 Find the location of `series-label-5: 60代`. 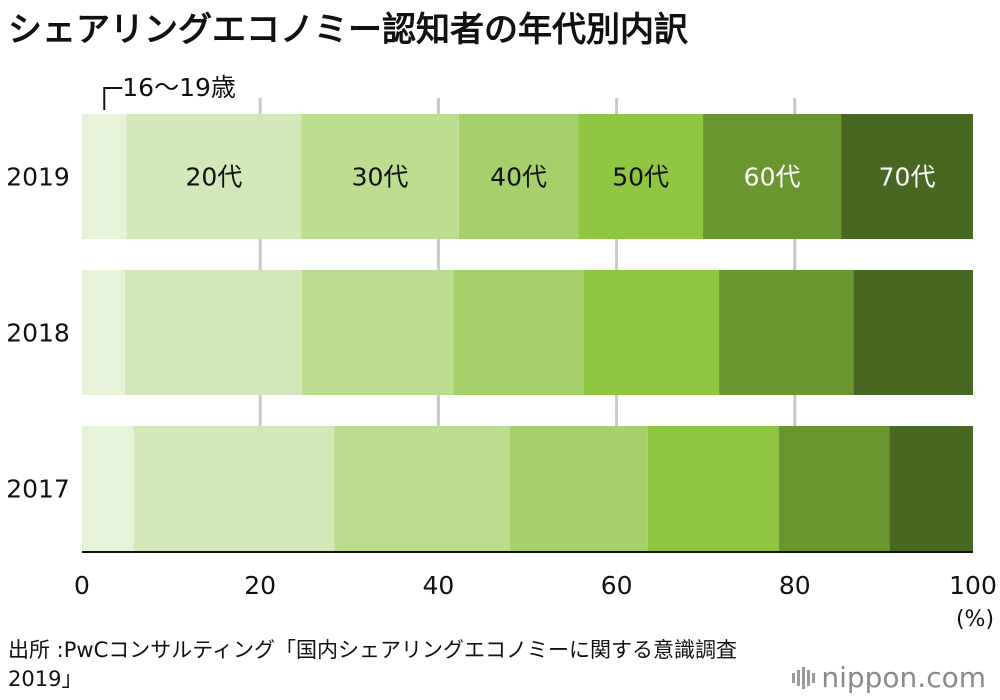

series-label-5: 60代 is located at coordinates (772, 177).